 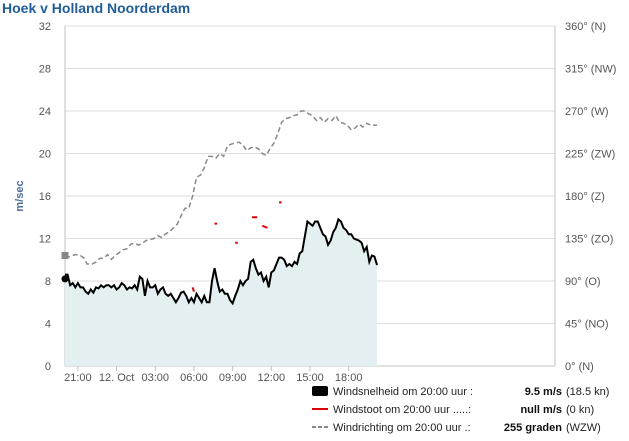 I want to click on x-tick-label: 06:00, so click(x=194, y=378).